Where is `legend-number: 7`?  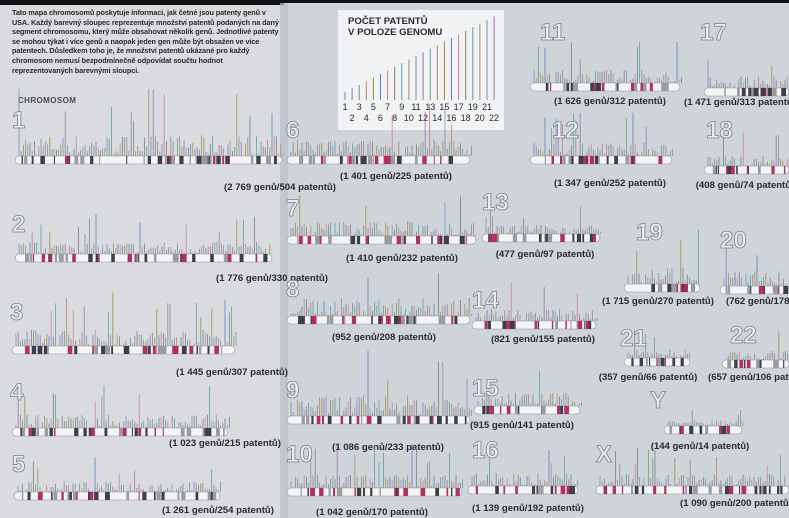
legend-number: 7 is located at coordinates (387, 107).